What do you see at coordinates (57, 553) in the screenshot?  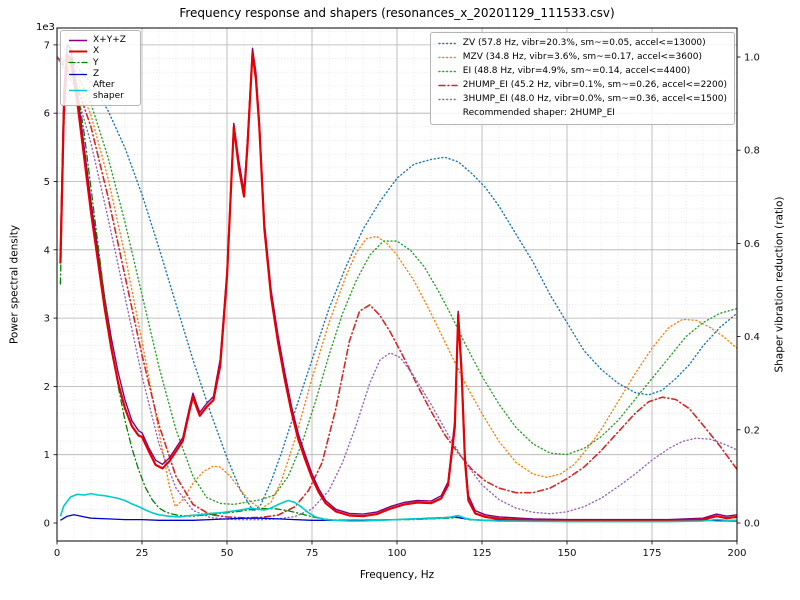 I see `x-tick-label: 0` at bounding box center [57, 553].